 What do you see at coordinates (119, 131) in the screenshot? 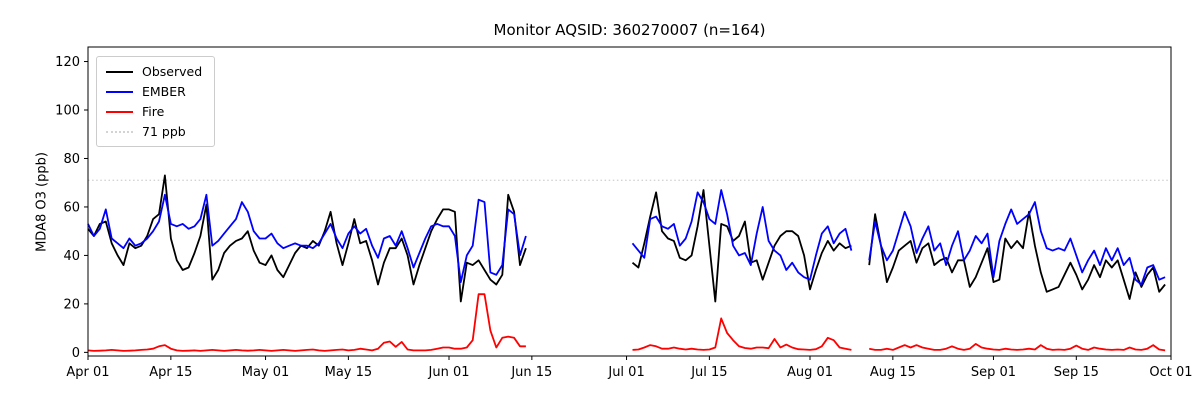
I see `reference-line-sample` at bounding box center [119, 131].